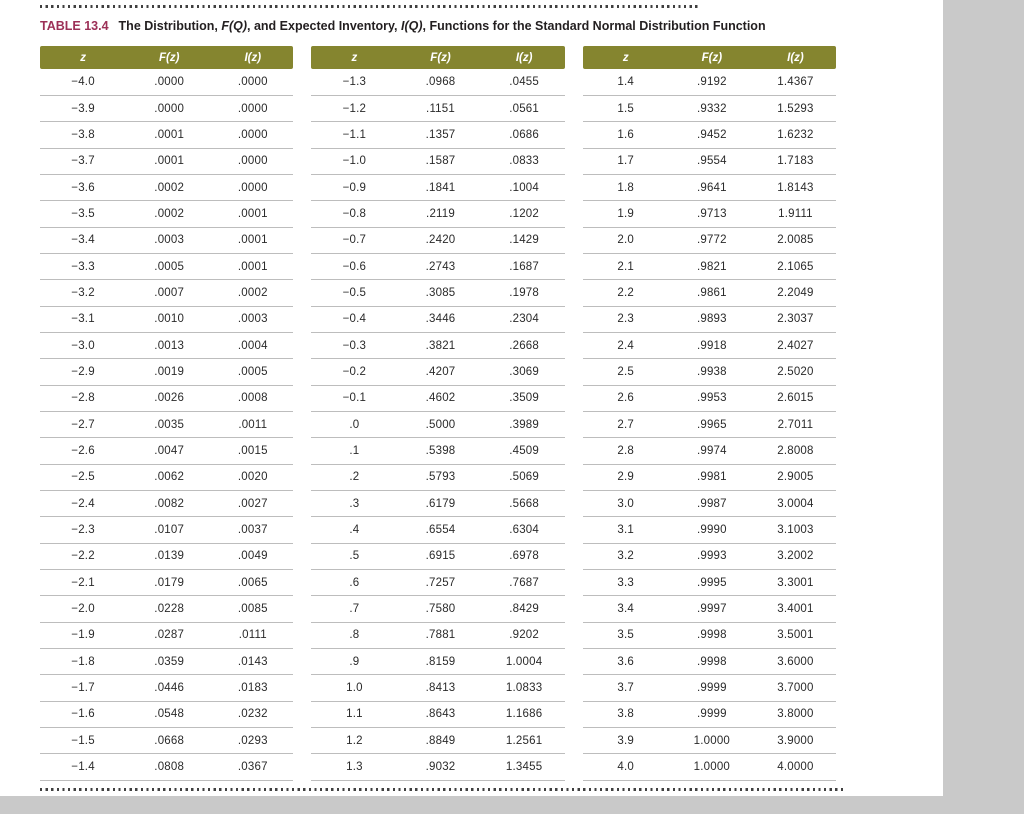  Describe the element at coordinates (83, 688) in the screenshot. I see `table-cell: −1.7` at that location.